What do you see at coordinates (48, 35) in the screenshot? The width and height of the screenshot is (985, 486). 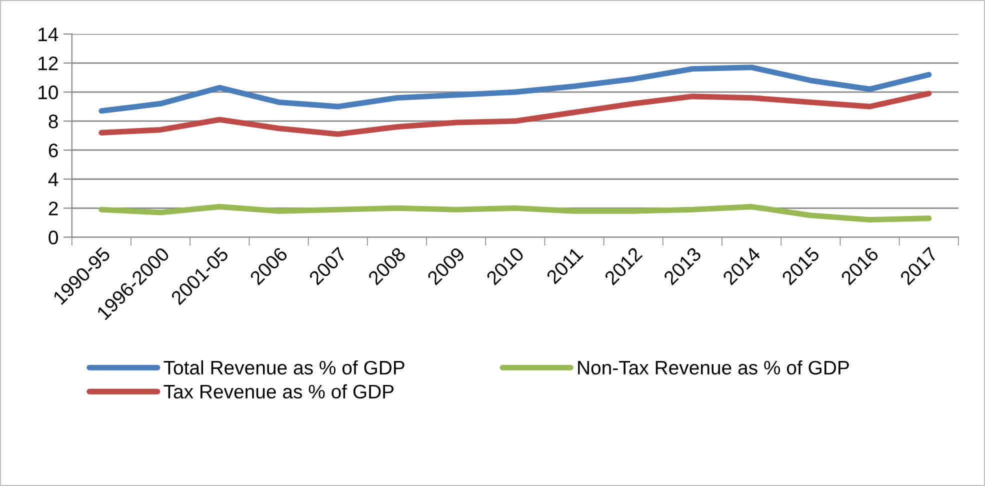 I see `y-tick-label: 14` at bounding box center [48, 35].